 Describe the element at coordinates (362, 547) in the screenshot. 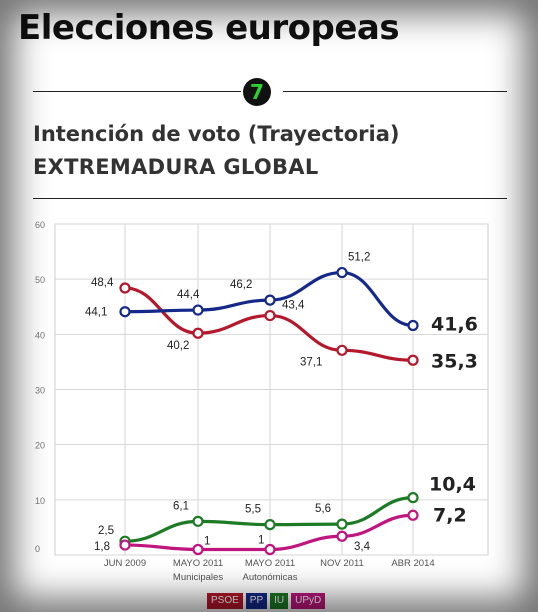

I see `data-label-upyd: 3,4` at that location.